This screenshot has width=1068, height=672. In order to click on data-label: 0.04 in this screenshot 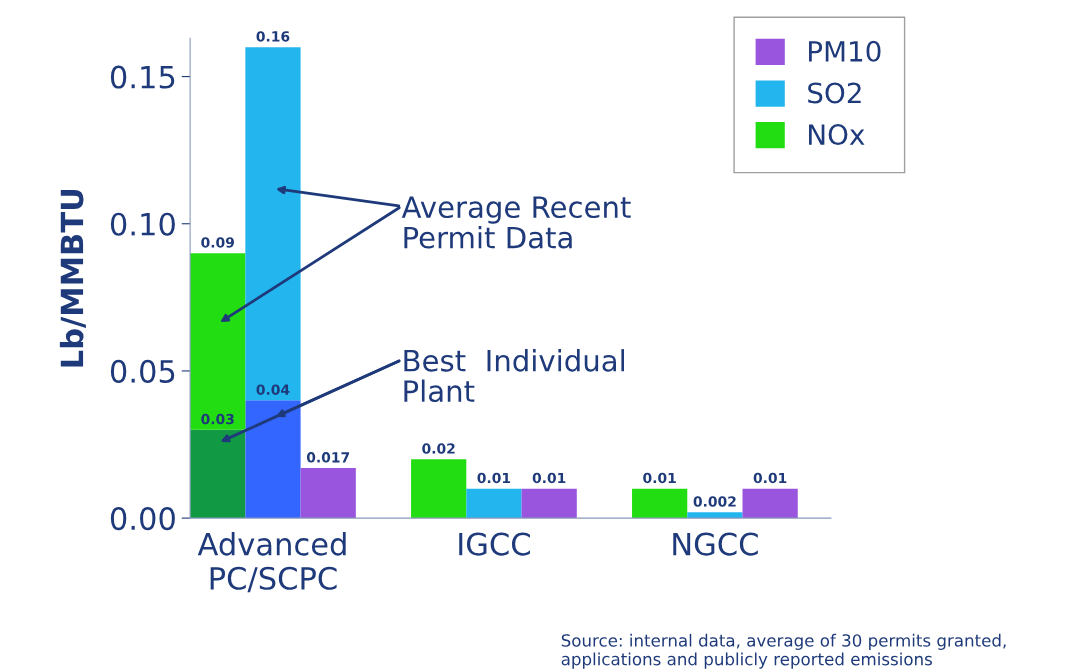, I will do `click(273, 389)`.